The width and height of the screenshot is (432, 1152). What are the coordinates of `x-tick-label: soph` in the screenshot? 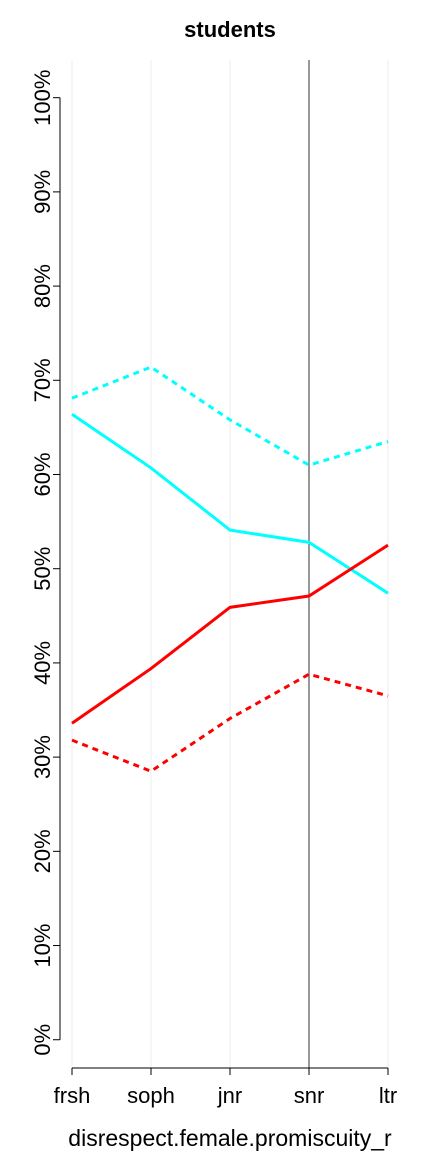 It's located at (151, 1095).